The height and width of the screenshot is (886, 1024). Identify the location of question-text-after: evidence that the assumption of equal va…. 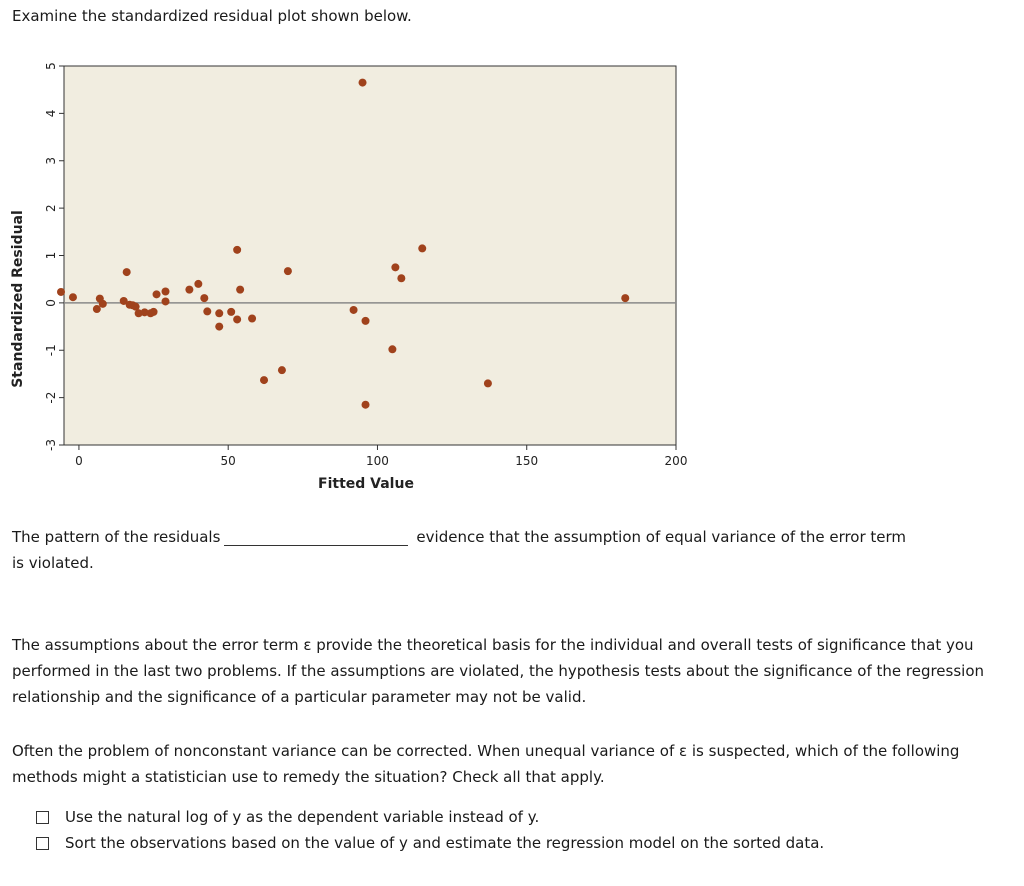
(661, 537).